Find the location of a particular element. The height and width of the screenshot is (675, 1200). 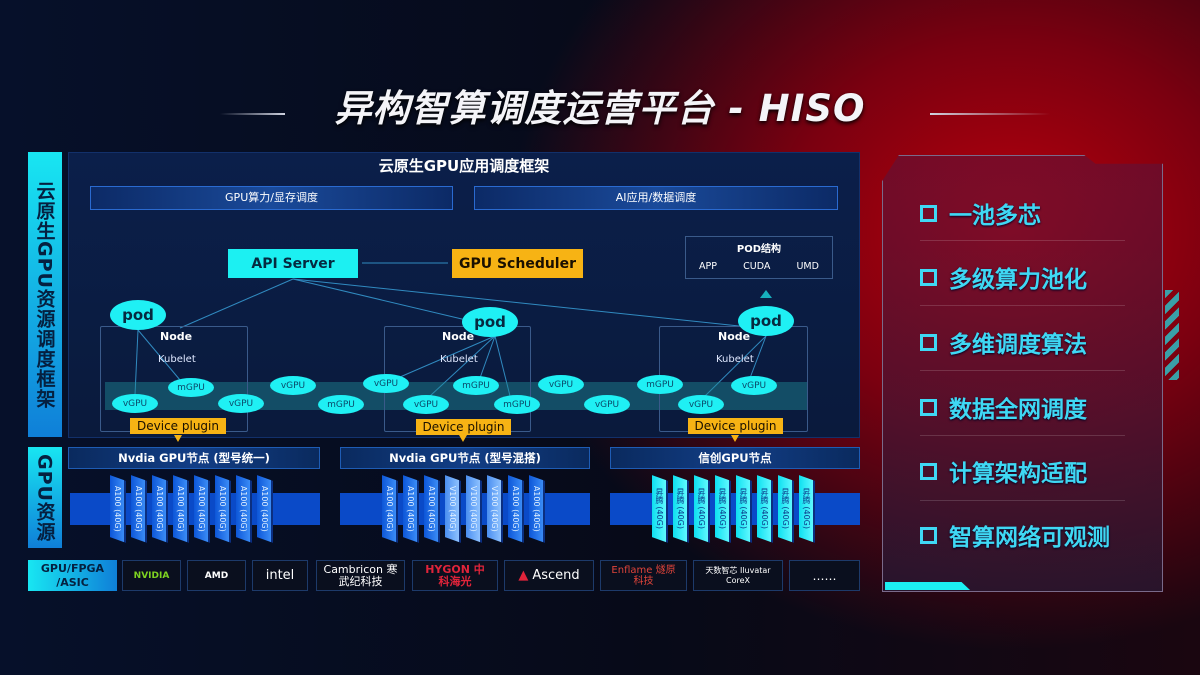

title-decor-left is located at coordinates (252, 114).